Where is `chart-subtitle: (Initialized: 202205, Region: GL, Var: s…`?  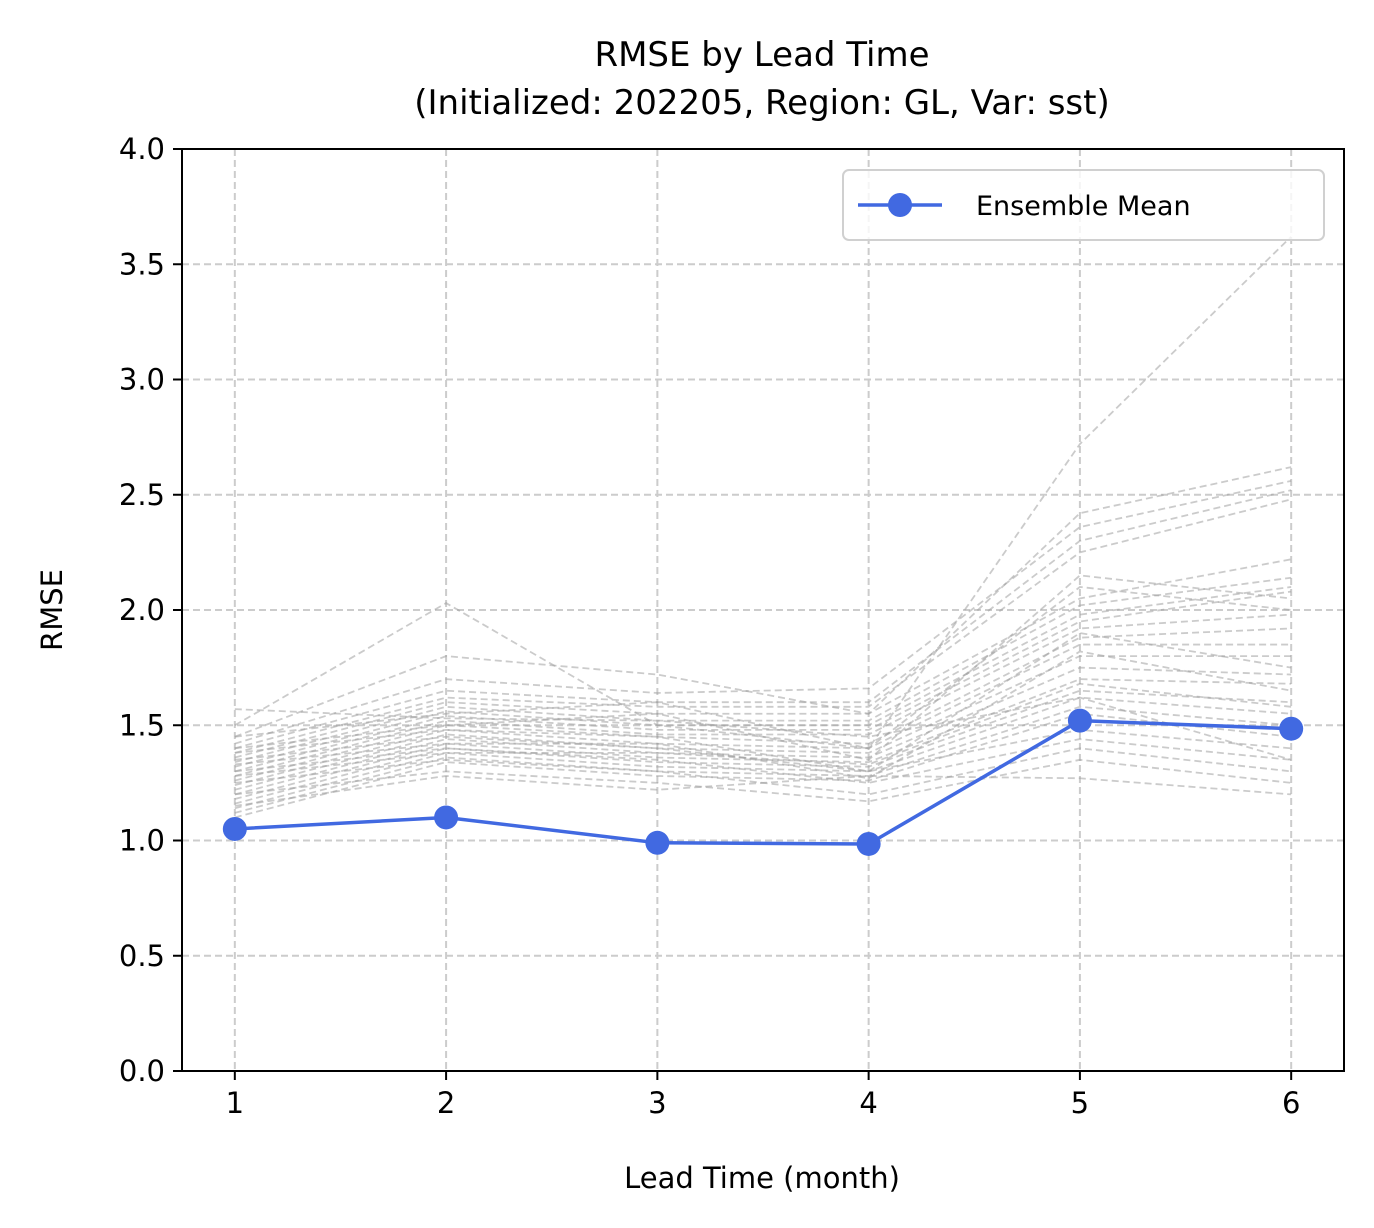
chart-subtitle: (Initialized: 202205, Region: GL, Var: s… is located at coordinates (762, 103).